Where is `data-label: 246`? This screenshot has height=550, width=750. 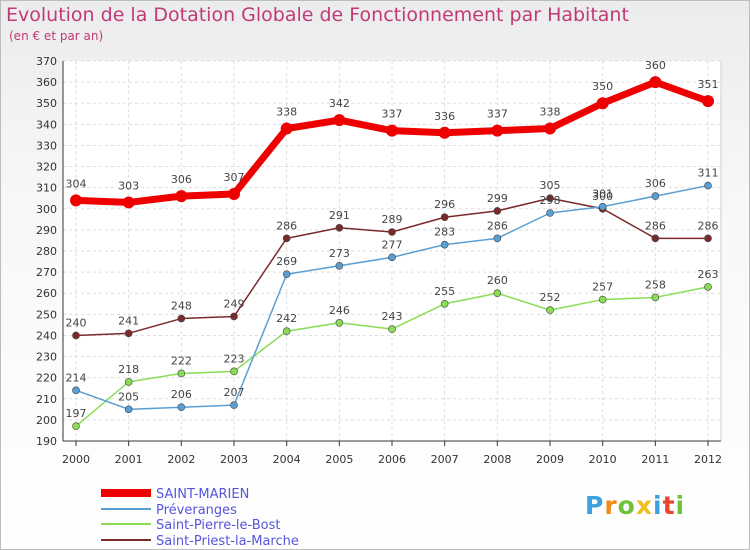 data-label: 246 is located at coordinates (339, 310).